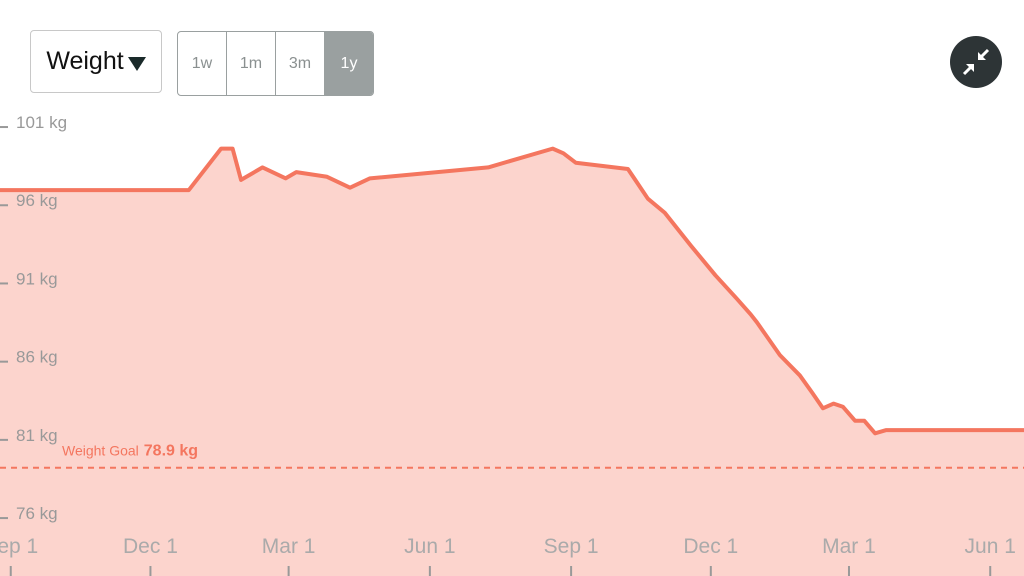 Image resolution: width=1024 pixels, height=576 pixels. I want to click on y-tick-label: 96 kg, so click(37, 200).